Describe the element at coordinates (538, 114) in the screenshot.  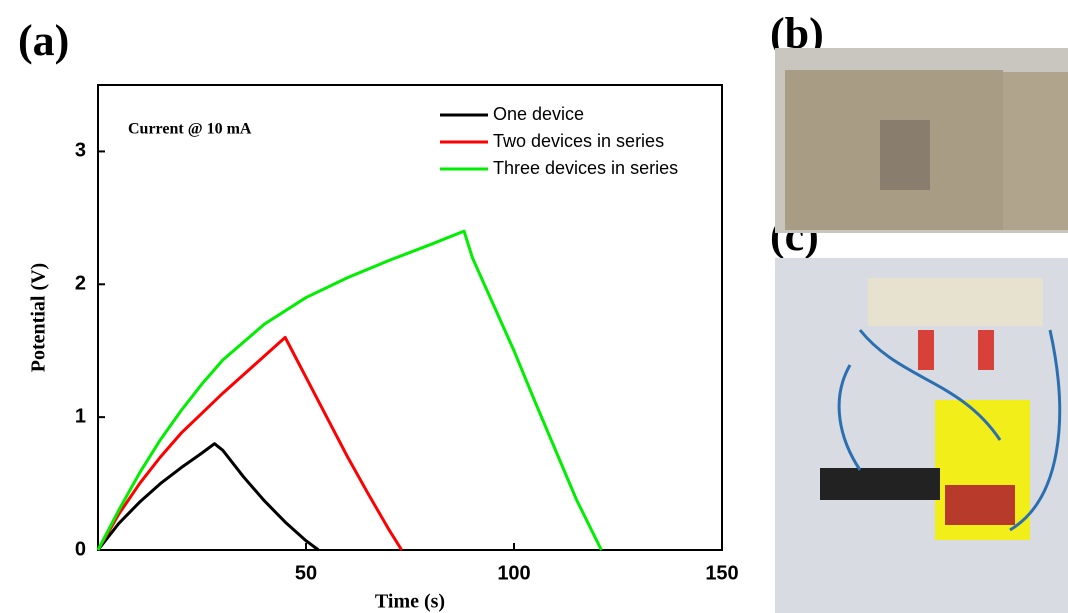
I see `legend-label: One device` at that location.